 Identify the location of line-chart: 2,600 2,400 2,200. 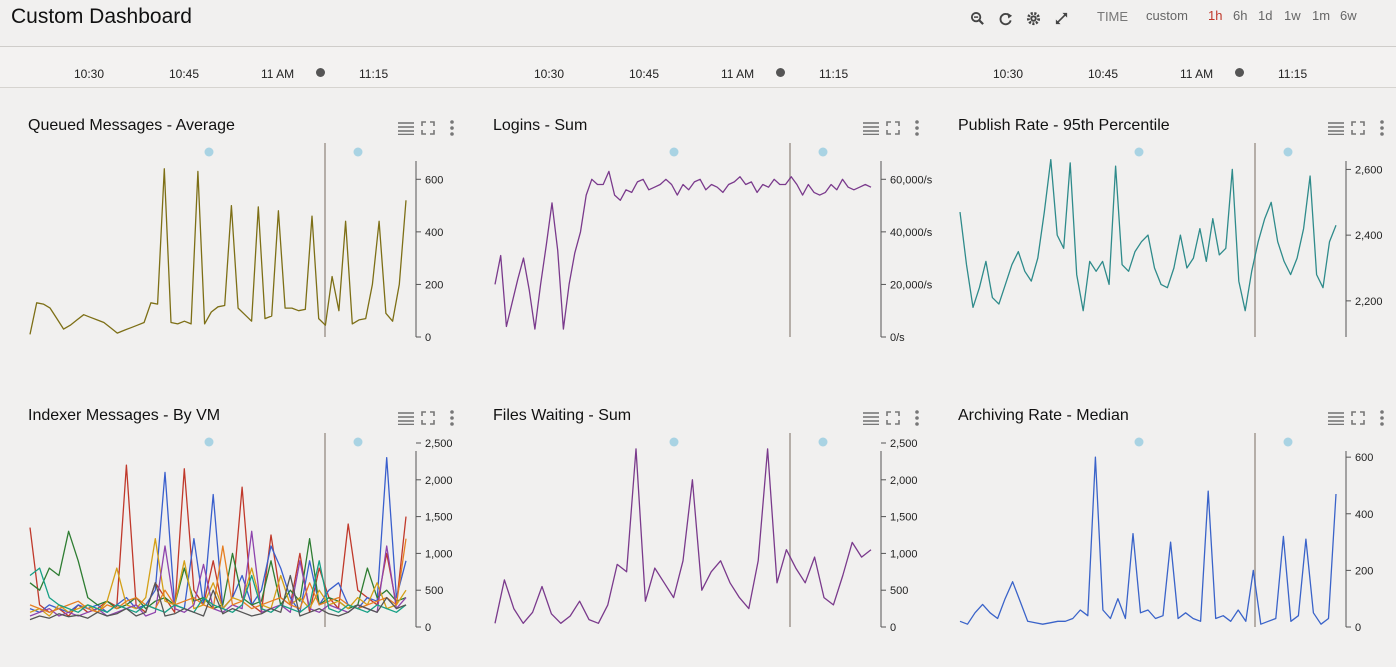
(1171, 240).